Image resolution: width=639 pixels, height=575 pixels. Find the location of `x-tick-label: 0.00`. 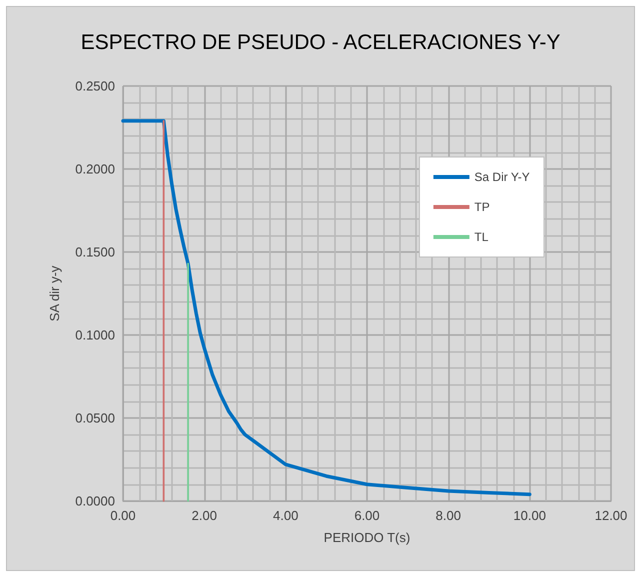

x-tick-label: 0.00 is located at coordinates (123, 515).